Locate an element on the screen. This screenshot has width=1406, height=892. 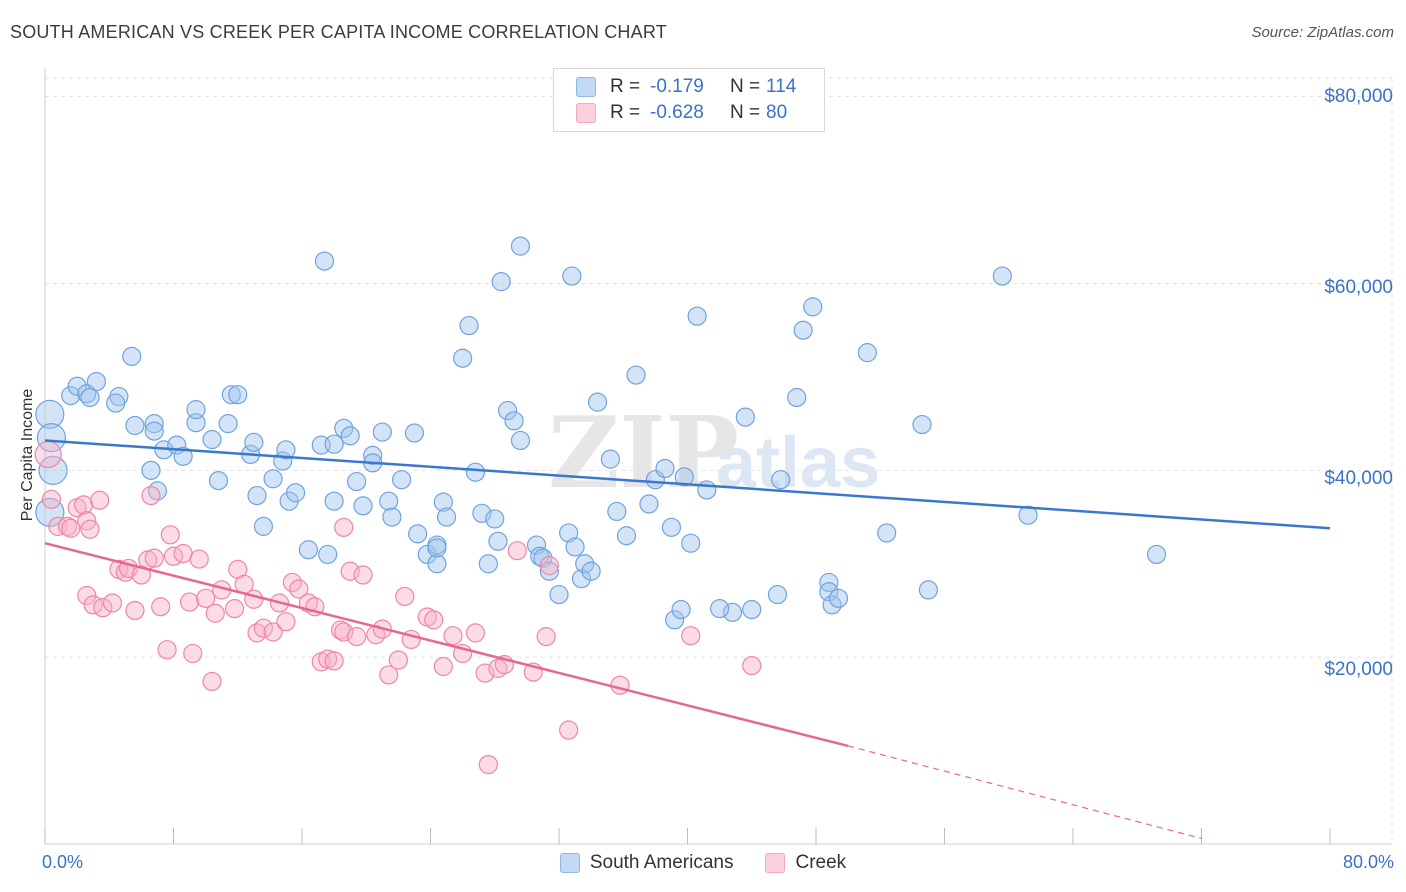
series-legend-creek: Creek is located at coordinates (805, 863).